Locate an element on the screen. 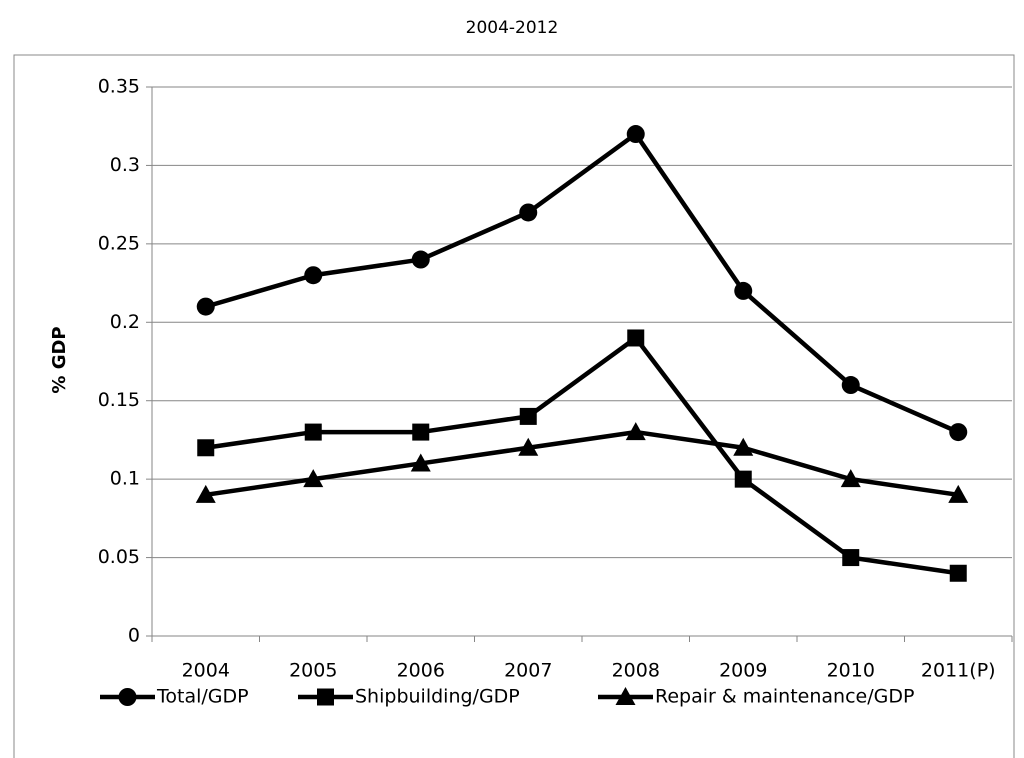 The height and width of the screenshot is (758, 1024). x-tick-label: 2011(P) is located at coordinates (958, 671).